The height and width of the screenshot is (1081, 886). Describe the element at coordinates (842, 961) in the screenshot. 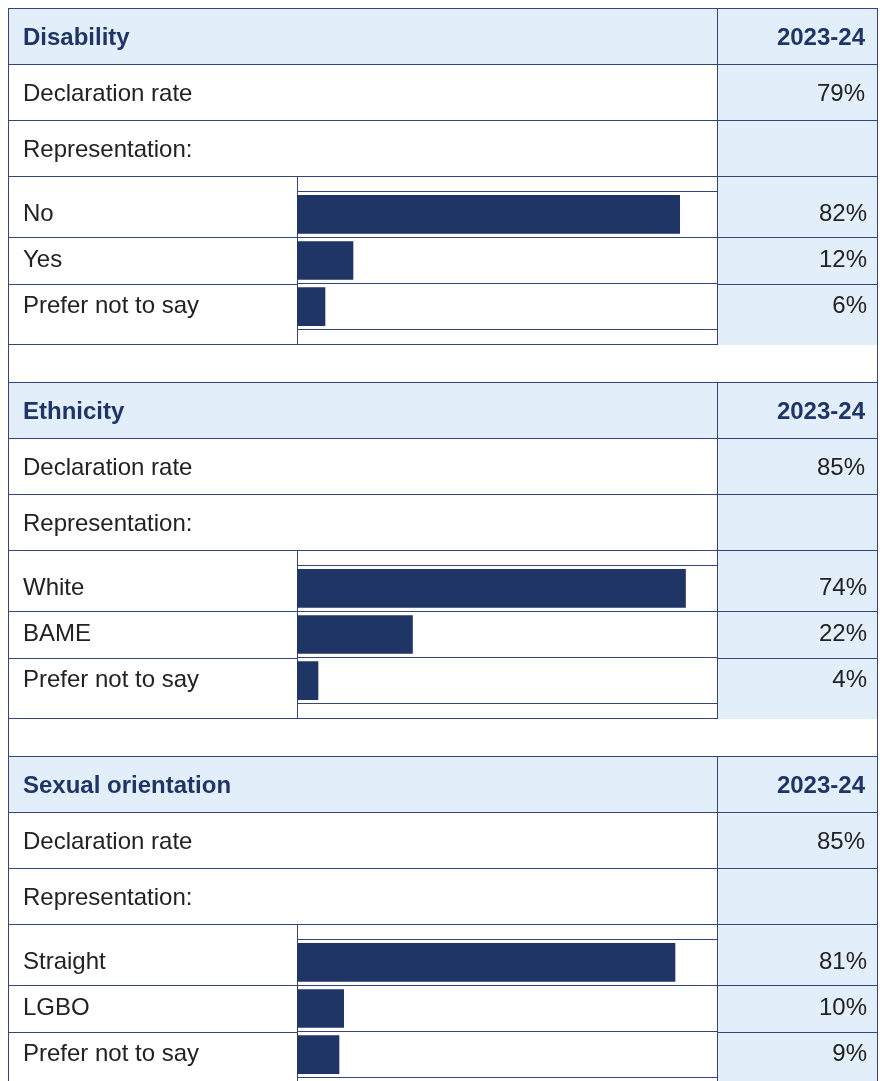

I see `data-label: 81%` at that location.